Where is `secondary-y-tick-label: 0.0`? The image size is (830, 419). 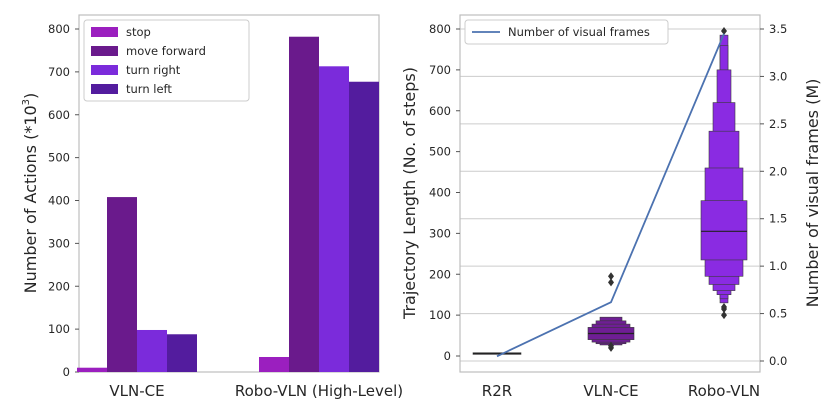 secondary-y-tick-label: 0.0 is located at coordinates (778, 361).